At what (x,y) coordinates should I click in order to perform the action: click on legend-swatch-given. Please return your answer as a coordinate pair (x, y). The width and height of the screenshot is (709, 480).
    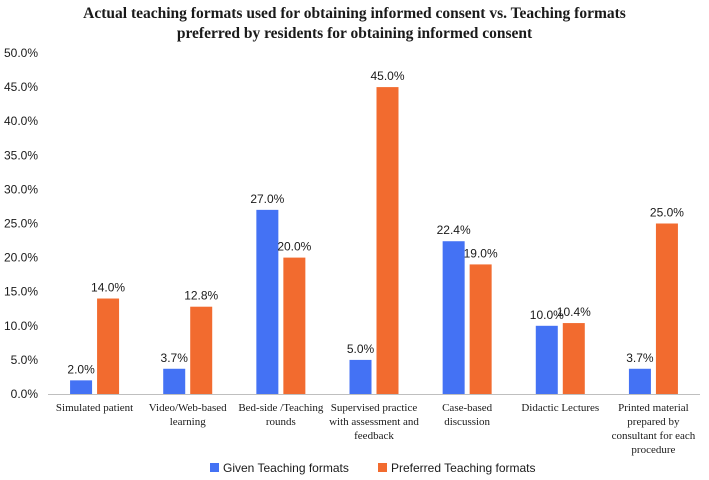
    Looking at the image, I should click on (214, 467).